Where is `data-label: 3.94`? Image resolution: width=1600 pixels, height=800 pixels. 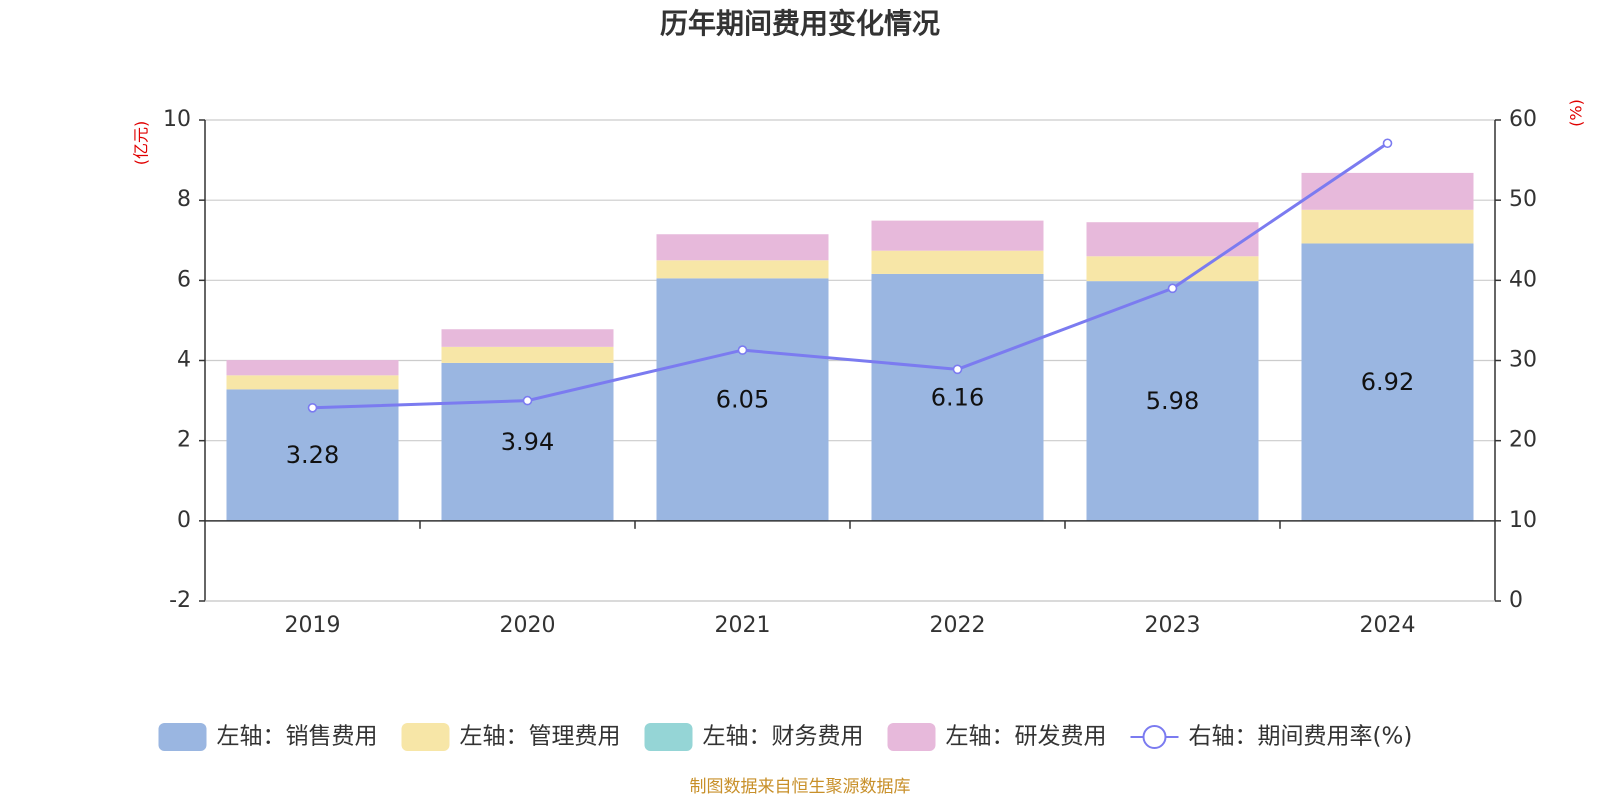
data-label: 3.94 is located at coordinates (527, 442).